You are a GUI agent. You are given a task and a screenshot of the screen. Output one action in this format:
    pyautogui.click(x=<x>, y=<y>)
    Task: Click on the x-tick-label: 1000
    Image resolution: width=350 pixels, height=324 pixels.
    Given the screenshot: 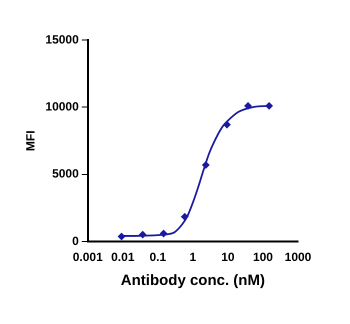 What is the action you would take?
    pyautogui.click(x=298, y=257)
    